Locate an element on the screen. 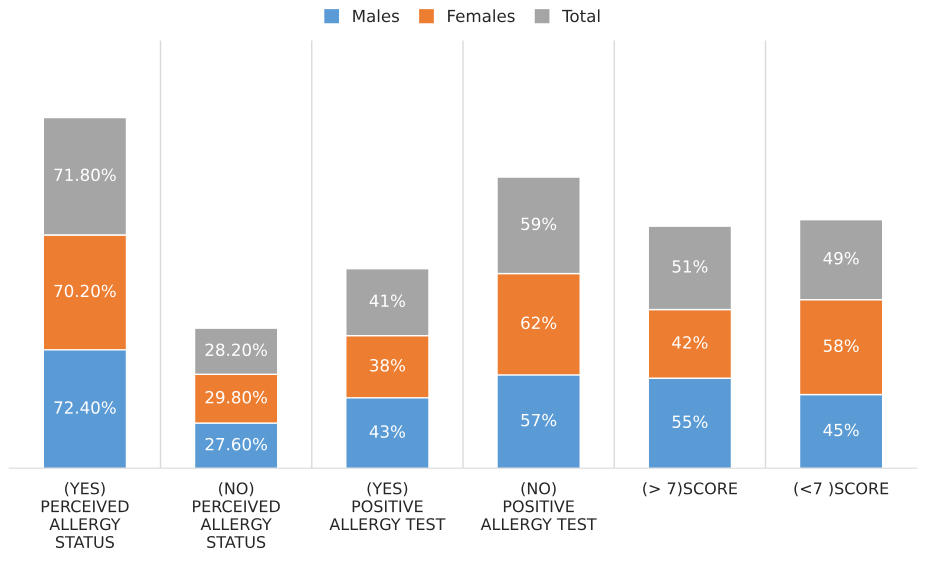 Image resolution: width=926 pixels, height=578 pixels. legend-label: Females is located at coordinates (481, 15).